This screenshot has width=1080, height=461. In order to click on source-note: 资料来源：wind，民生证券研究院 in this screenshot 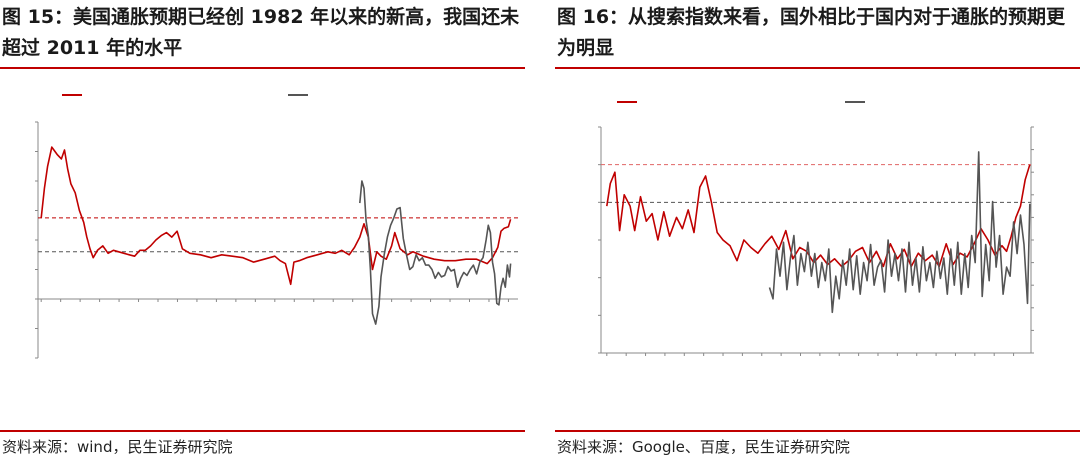, I will do `click(117, 447)`.